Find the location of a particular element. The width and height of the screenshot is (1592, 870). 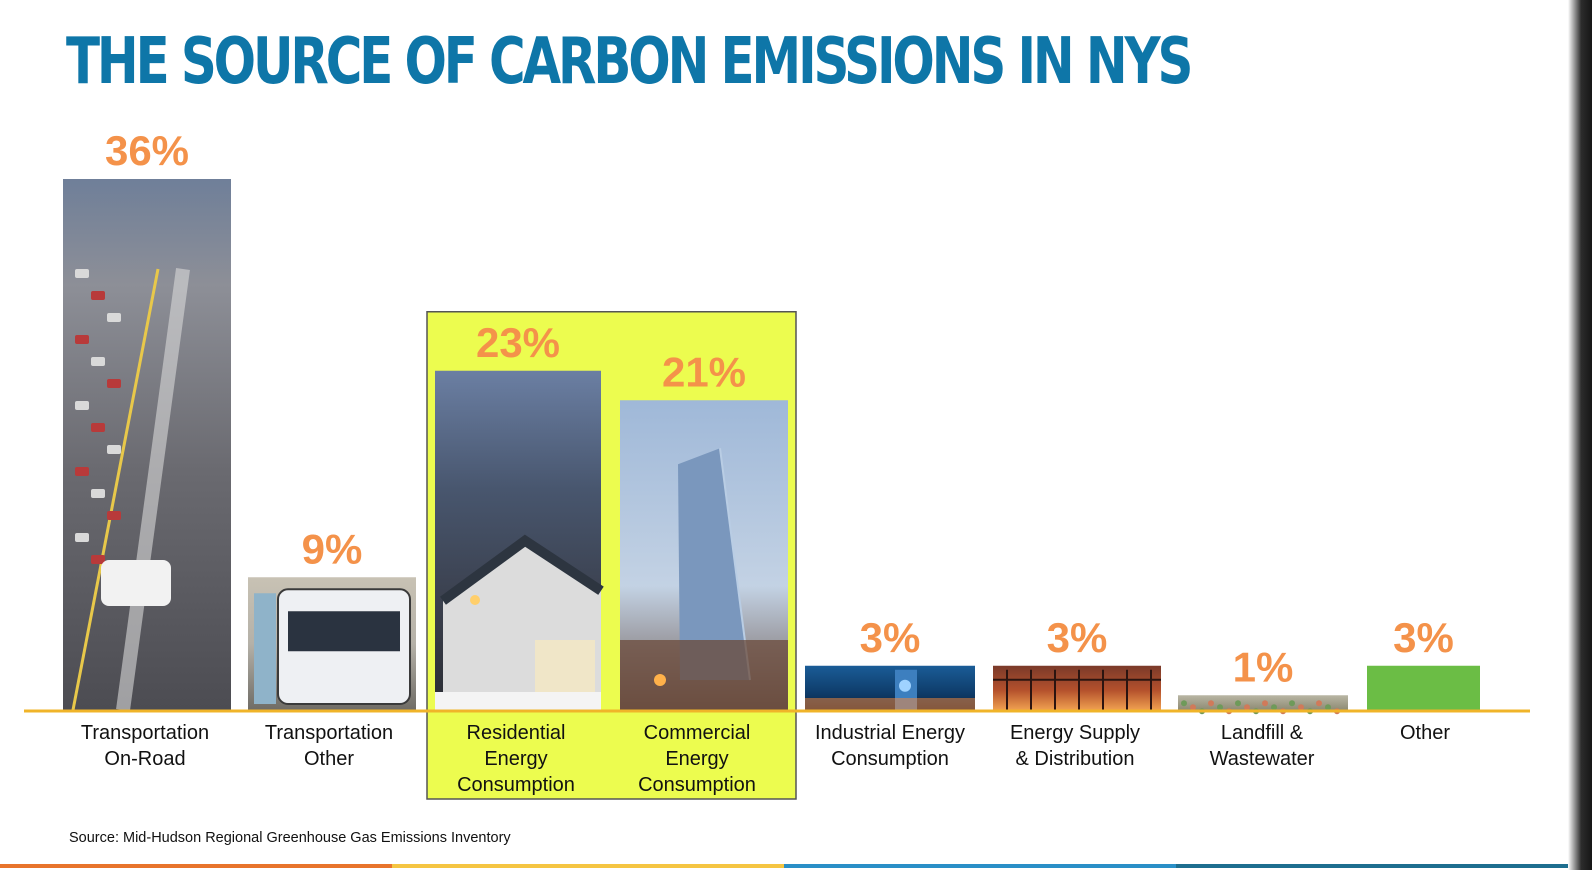

bar-commercial-energy-consumption is located at coordinates (704, 555).